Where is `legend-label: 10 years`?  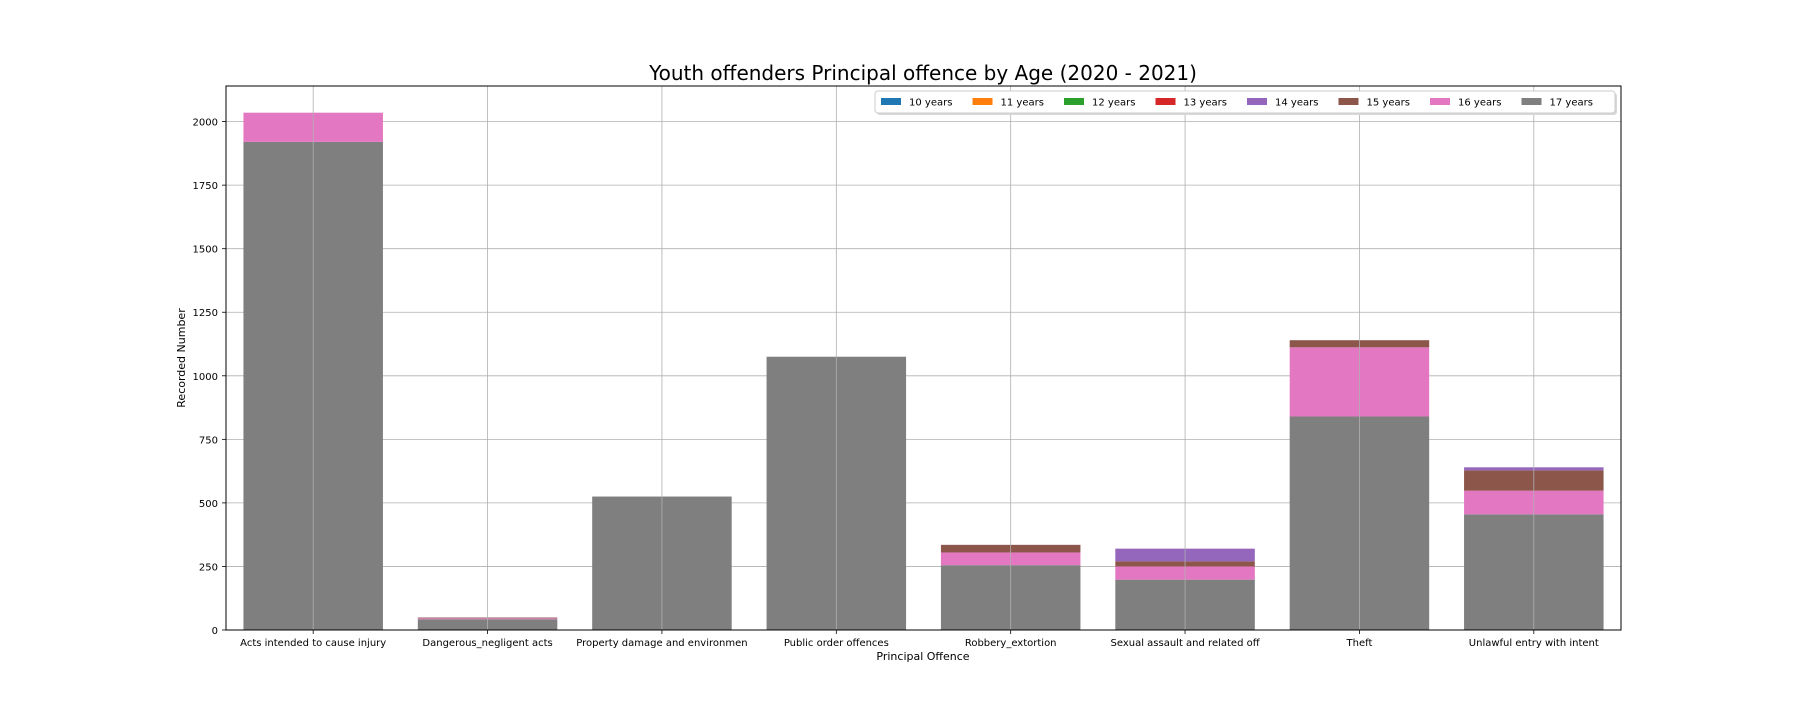 legend-label: 10 years is located at coordinates (930, 103).